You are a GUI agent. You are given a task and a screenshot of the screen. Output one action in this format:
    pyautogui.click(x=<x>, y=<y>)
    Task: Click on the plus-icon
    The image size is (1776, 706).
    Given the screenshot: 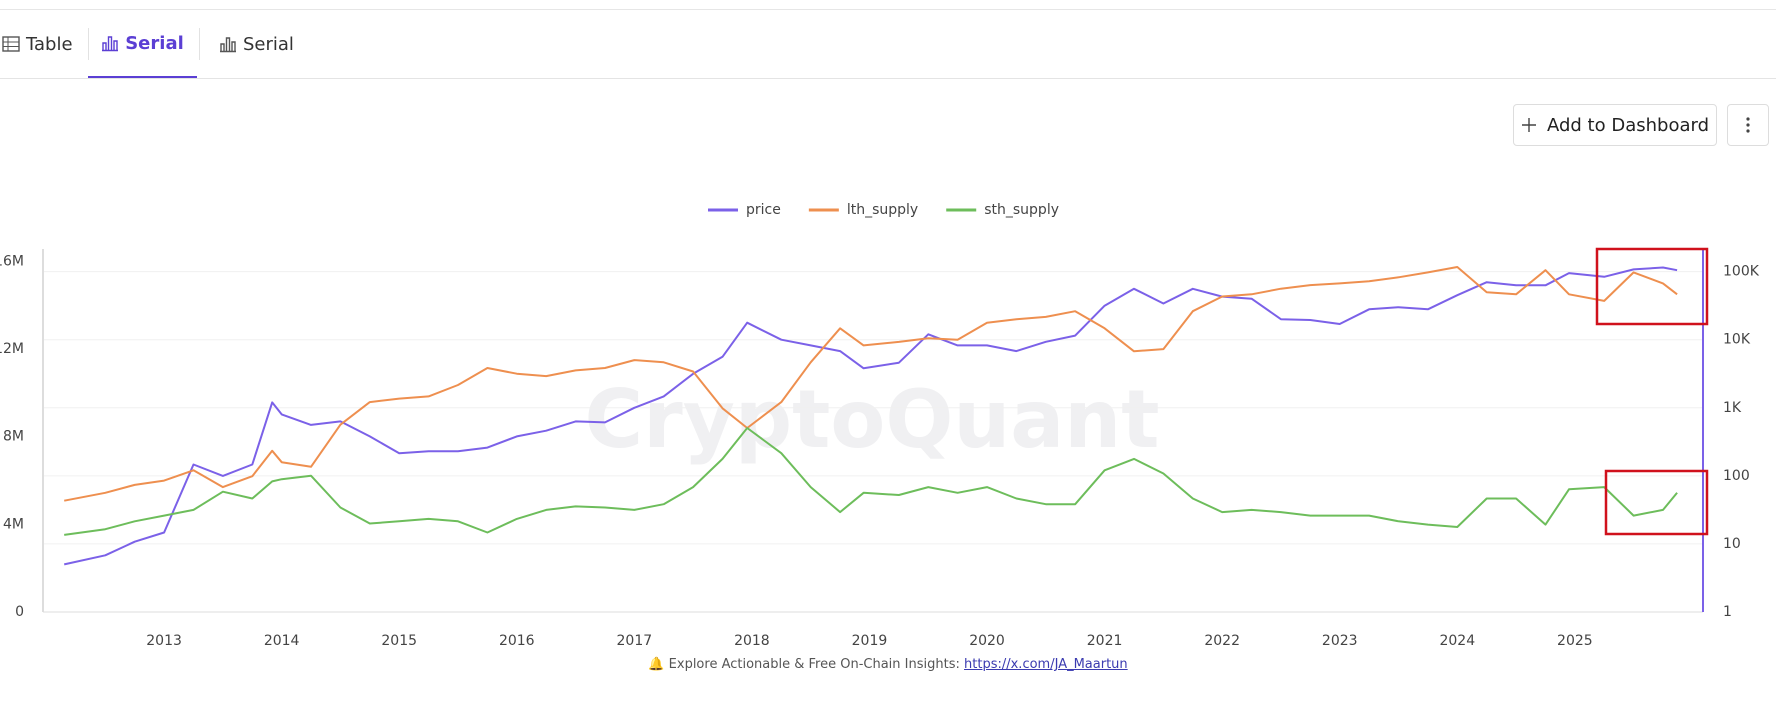 What is the action you would take?
    pyautogui.click(x=1528, y=125)
    